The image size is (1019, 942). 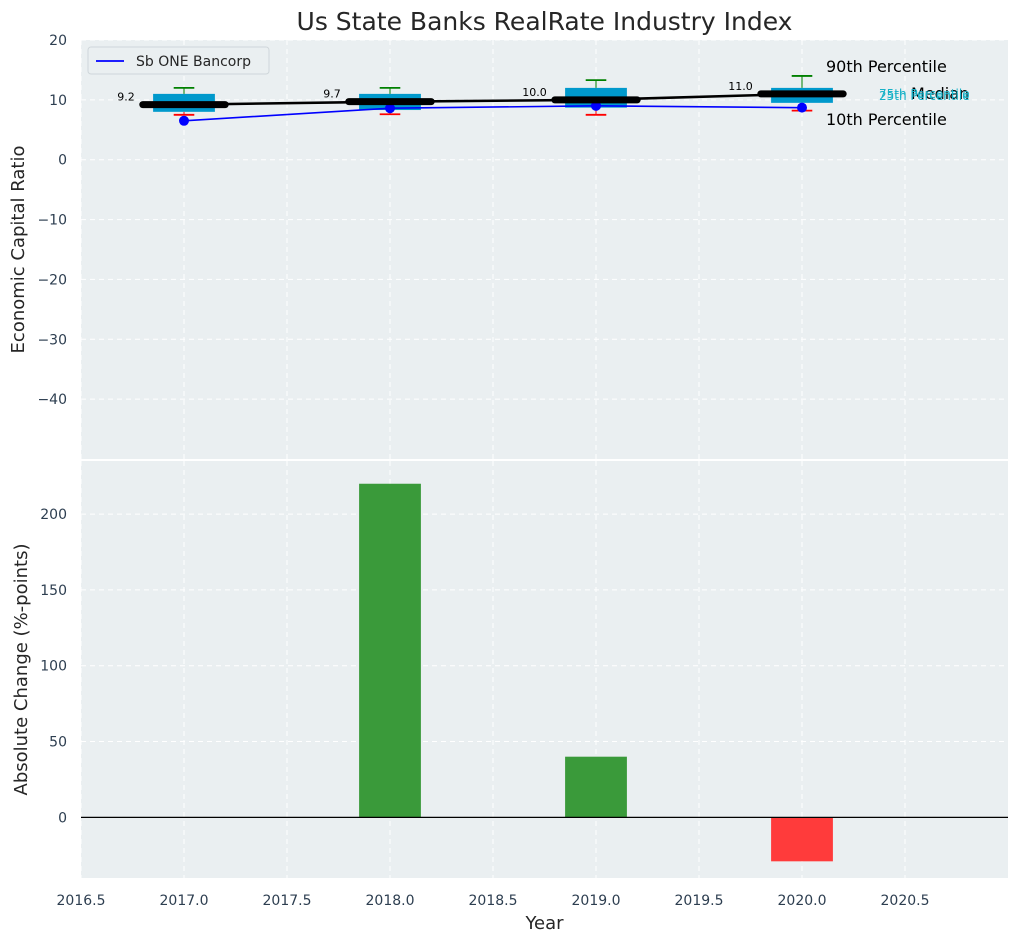 I want to click on top-y-tick-label: 10, so click(x=58, y=101).